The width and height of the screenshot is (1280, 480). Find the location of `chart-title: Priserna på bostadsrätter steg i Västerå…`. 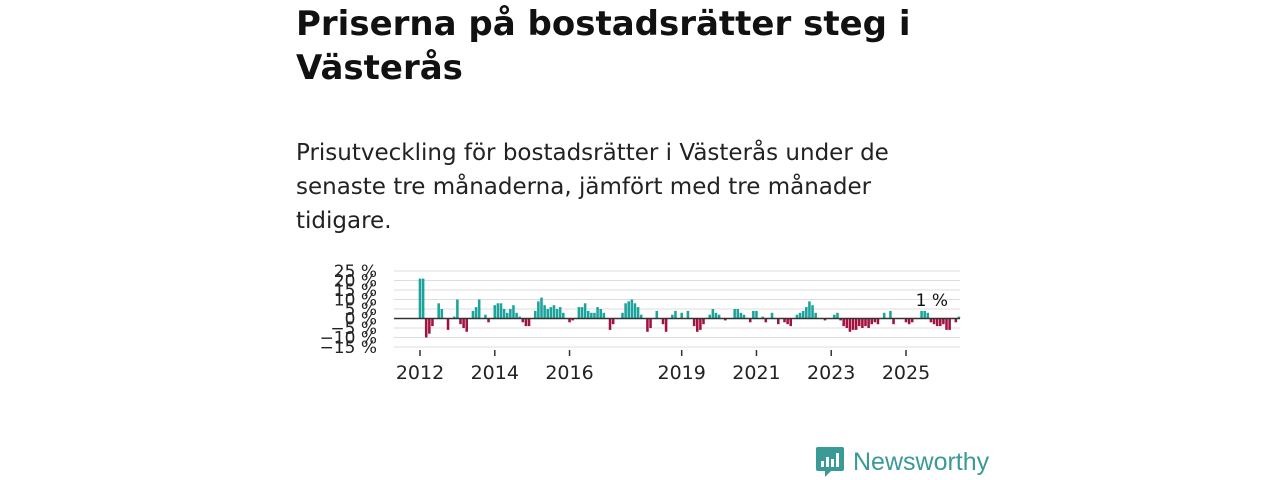

chart-title: Priserna på bostadsrätter steg i Västerå… is located at coordinates (603, 46).